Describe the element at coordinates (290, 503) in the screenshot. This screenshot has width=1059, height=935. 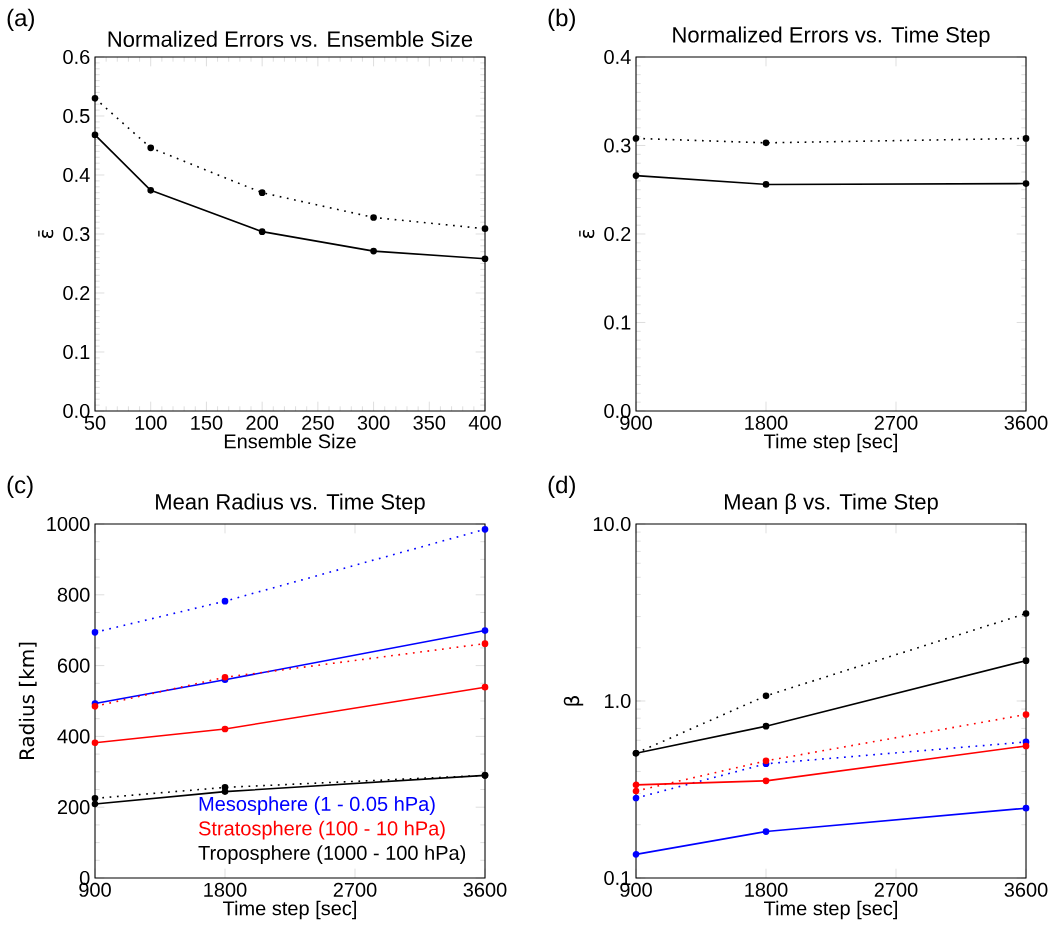
I see `chart-title: Mean Radius vs. Time Step` at that location.